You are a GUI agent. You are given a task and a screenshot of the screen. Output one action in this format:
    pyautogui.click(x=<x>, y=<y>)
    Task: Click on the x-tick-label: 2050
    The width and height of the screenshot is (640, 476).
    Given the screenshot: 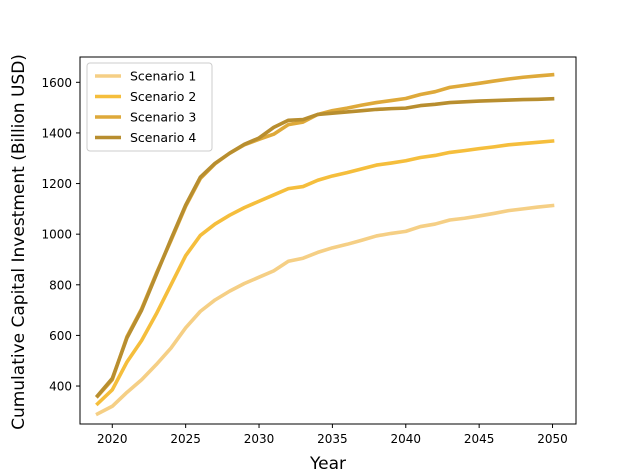 What is the action you would take?
    pyautogui.click(x=552, y=439)
    